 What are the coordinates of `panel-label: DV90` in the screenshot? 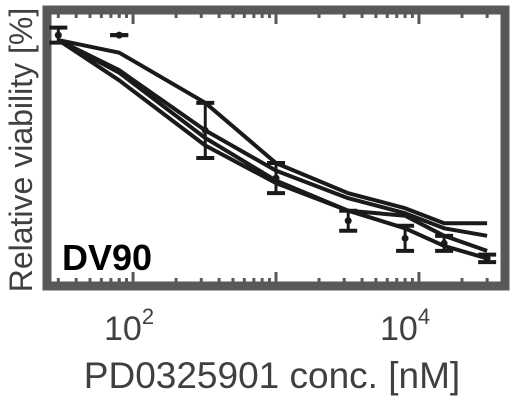 It's located at (107, 257).